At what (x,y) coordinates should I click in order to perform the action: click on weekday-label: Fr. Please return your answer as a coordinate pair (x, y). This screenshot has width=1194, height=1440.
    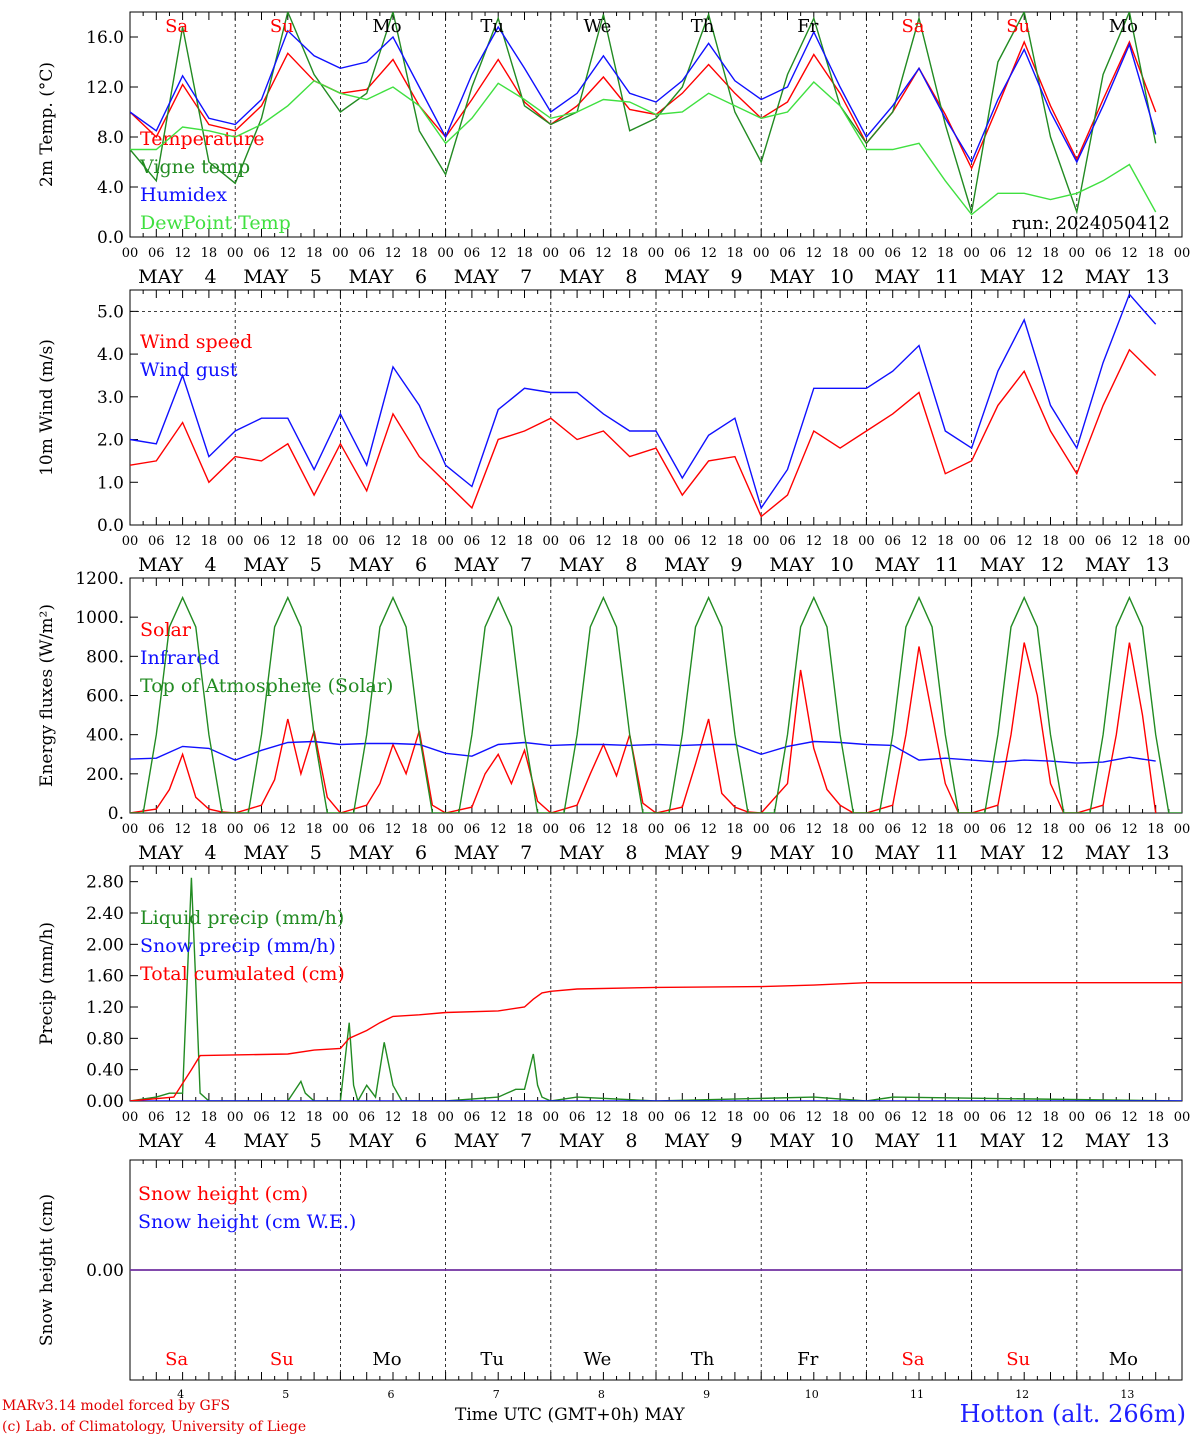
    Looking at the image, I should click on (807, 26).